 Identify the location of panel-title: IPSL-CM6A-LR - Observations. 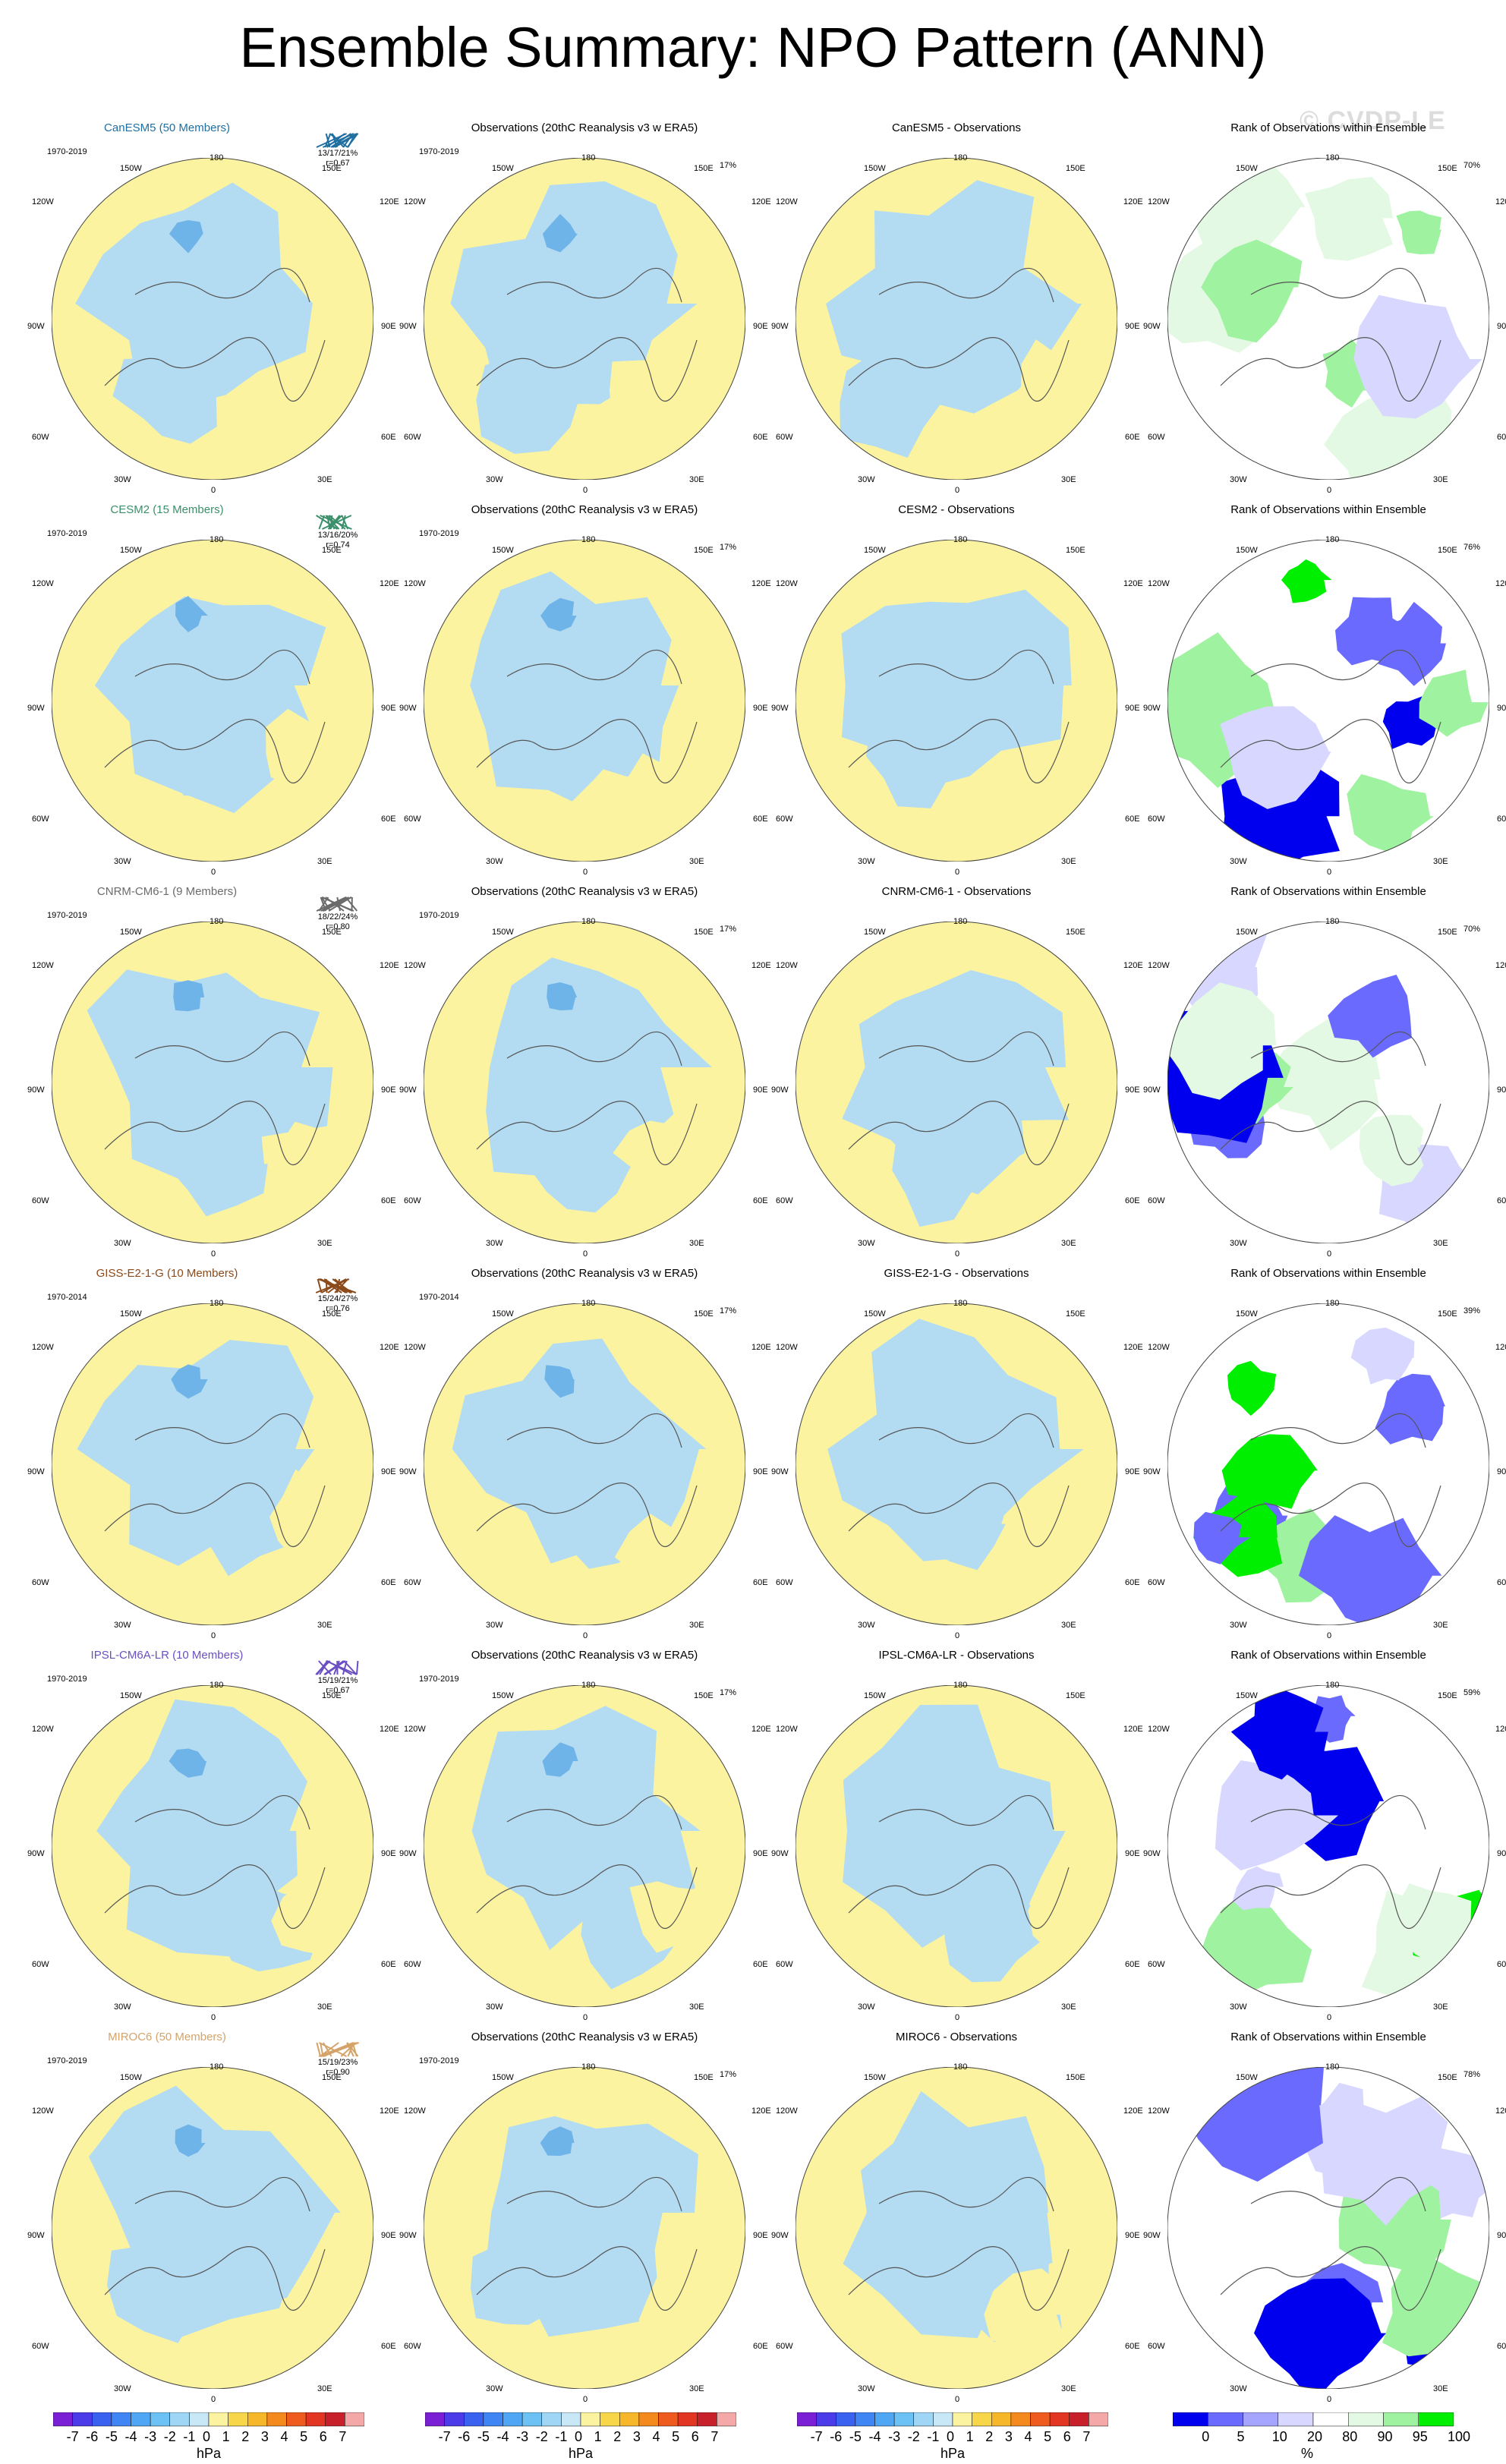
(956, 1655).